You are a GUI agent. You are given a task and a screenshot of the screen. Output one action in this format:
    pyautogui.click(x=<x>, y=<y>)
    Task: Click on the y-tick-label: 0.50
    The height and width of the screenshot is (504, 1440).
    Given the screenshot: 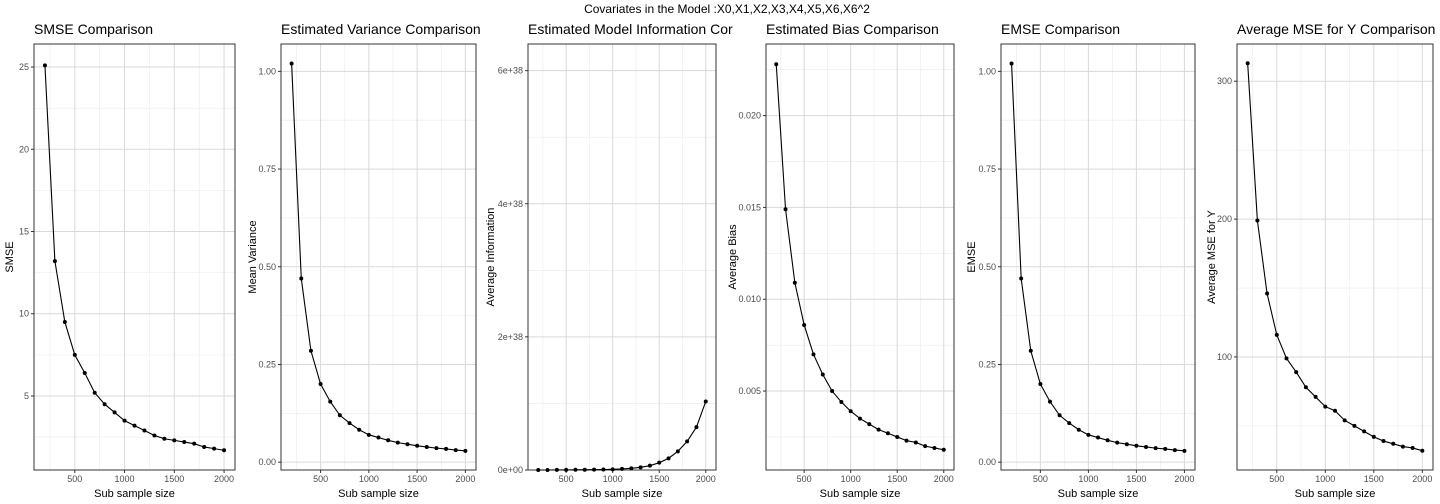 What is the action you would take?
    pyautogui.click(x=267, y=267)
    